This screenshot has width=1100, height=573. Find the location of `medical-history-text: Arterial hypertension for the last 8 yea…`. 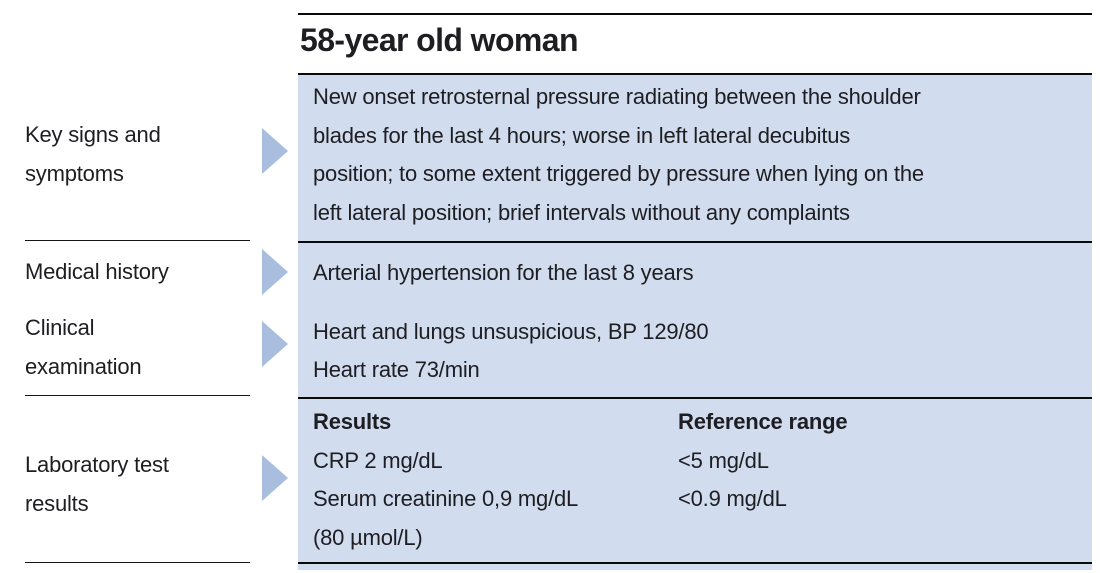

medical-history-text: Arterial hypertension for the last 8 yea… is located at coordinates (503, 272).